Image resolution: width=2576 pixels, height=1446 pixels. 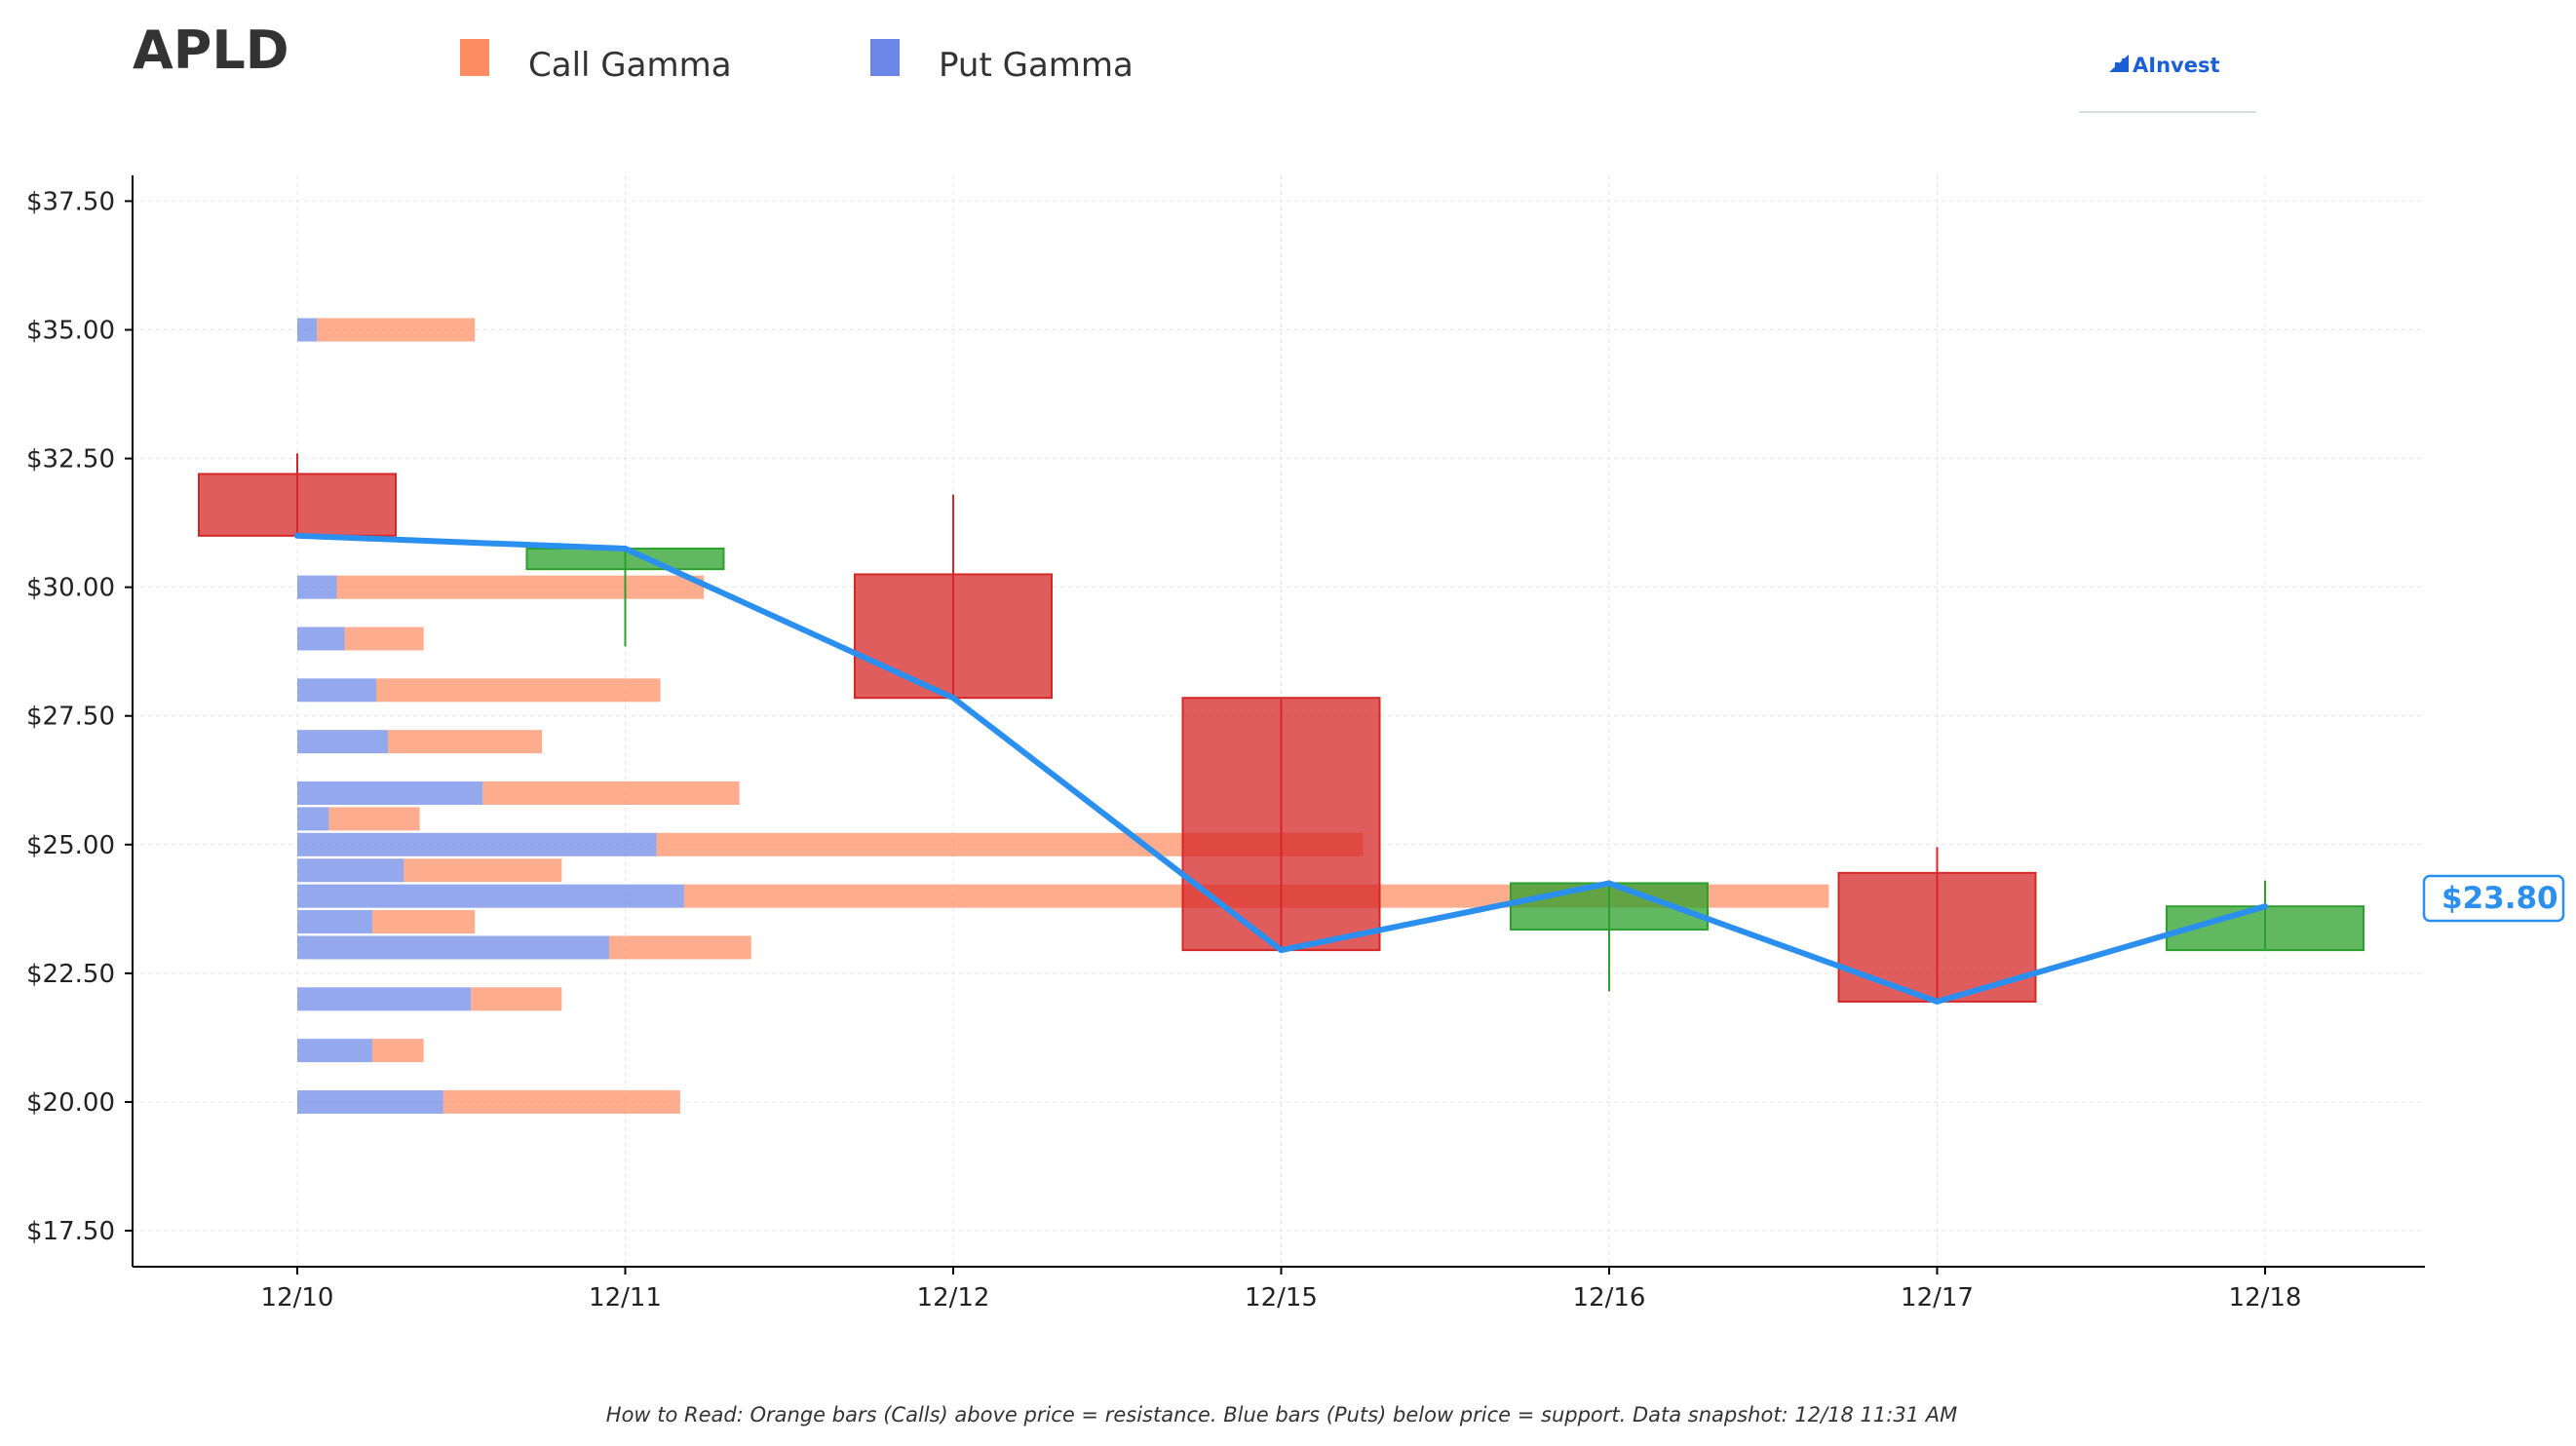 What do you see at coordinates (70, 974) in the screenshot?
I see `y-tick-label: $22.50` at bounding box center [70, 974].